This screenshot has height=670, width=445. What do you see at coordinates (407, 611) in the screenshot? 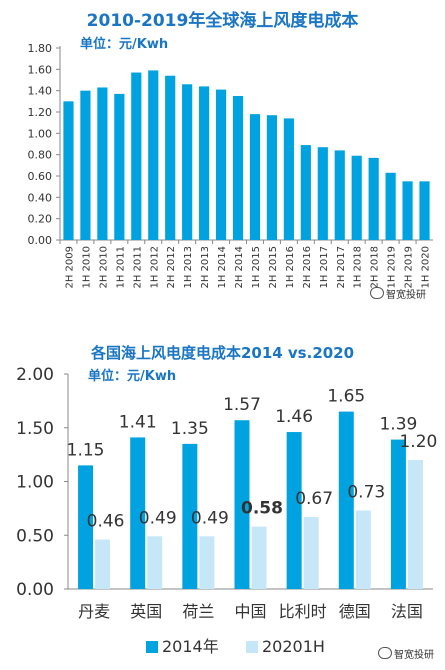
I see `x-tick-label: 法国` at bounding box center [407, 611].